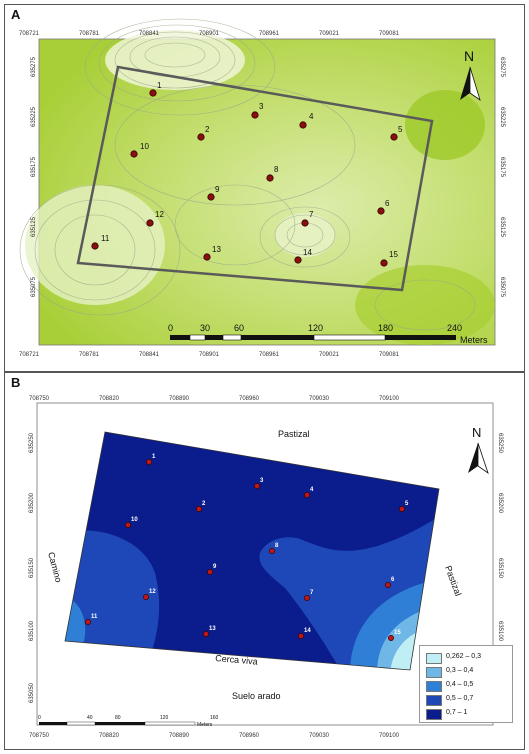 The image size is (529, 754). I want to click on y-tick-label-b: 635050, so click(32, 692).